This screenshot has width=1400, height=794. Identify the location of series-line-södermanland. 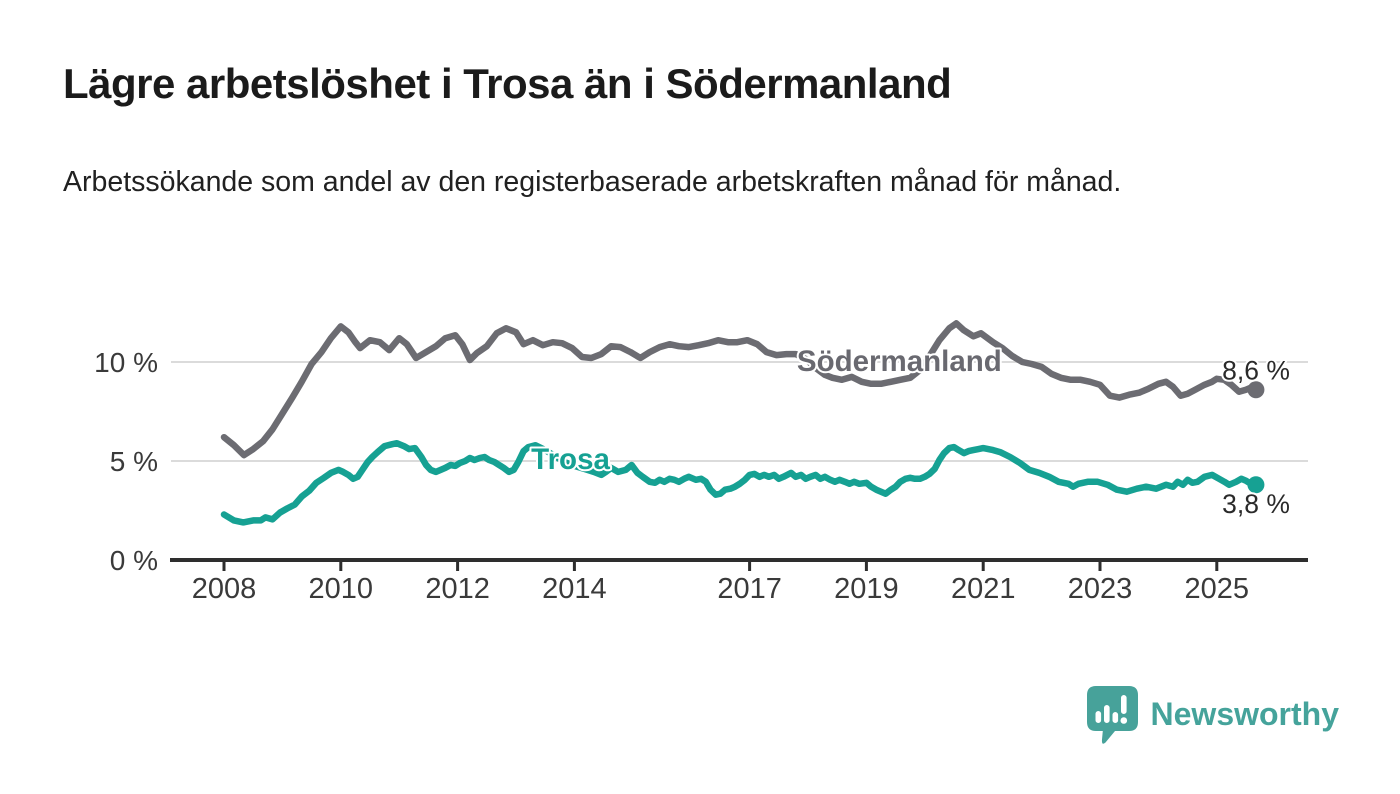
(740, 389).